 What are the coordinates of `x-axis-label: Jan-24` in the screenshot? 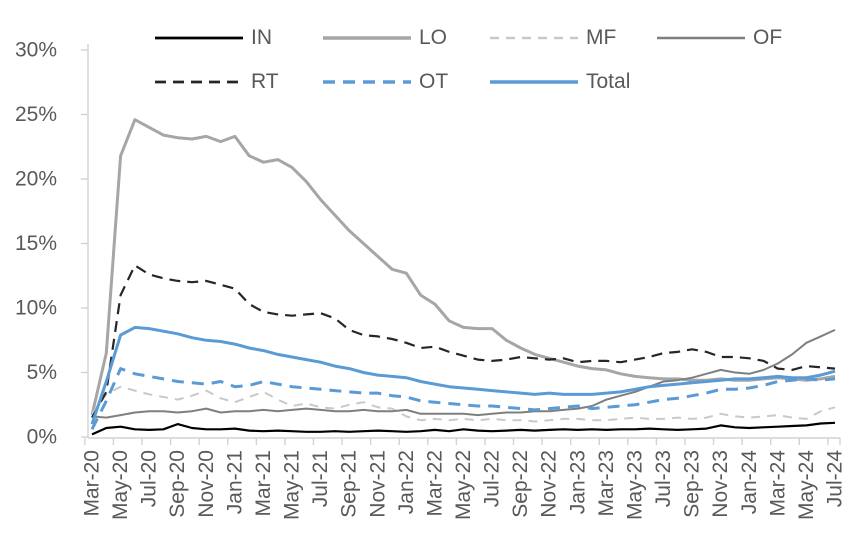 It's located at (749, 482).